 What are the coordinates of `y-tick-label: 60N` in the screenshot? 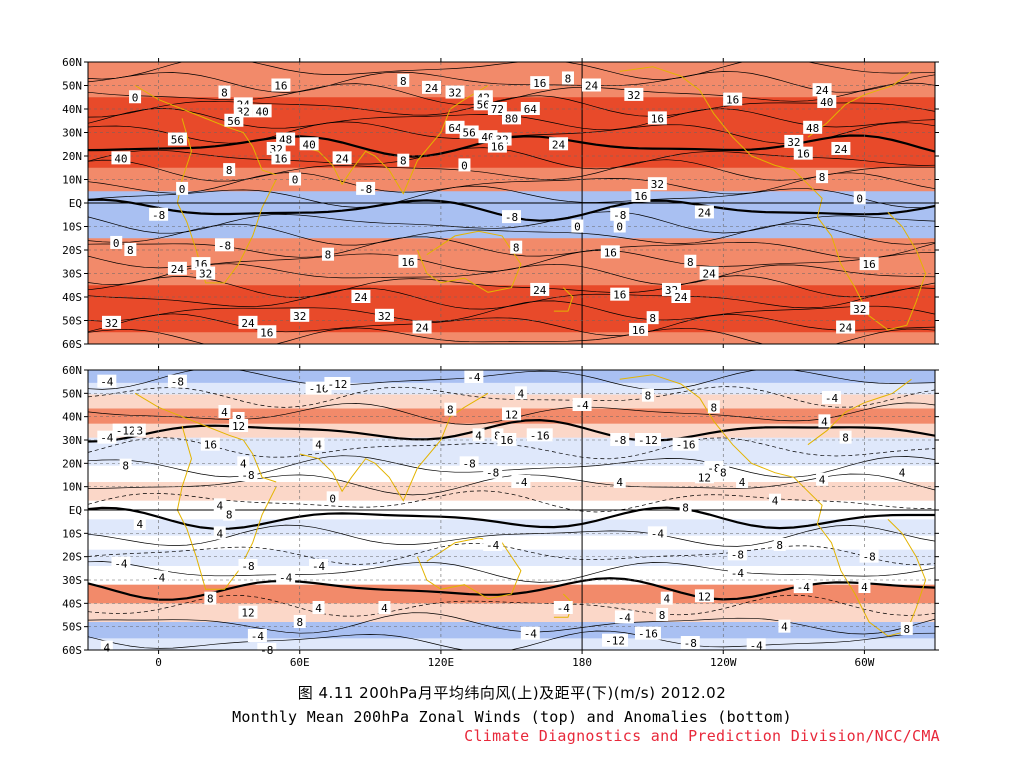 It's located at (72, 370).